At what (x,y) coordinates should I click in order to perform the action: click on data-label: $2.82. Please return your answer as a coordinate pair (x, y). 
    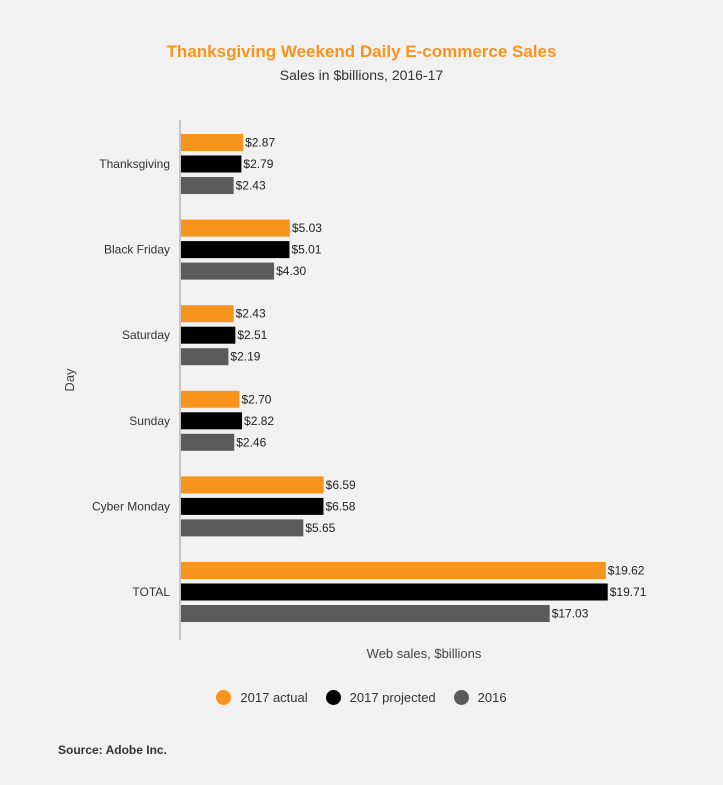
    Looking at the image, I should click on (259, 421).